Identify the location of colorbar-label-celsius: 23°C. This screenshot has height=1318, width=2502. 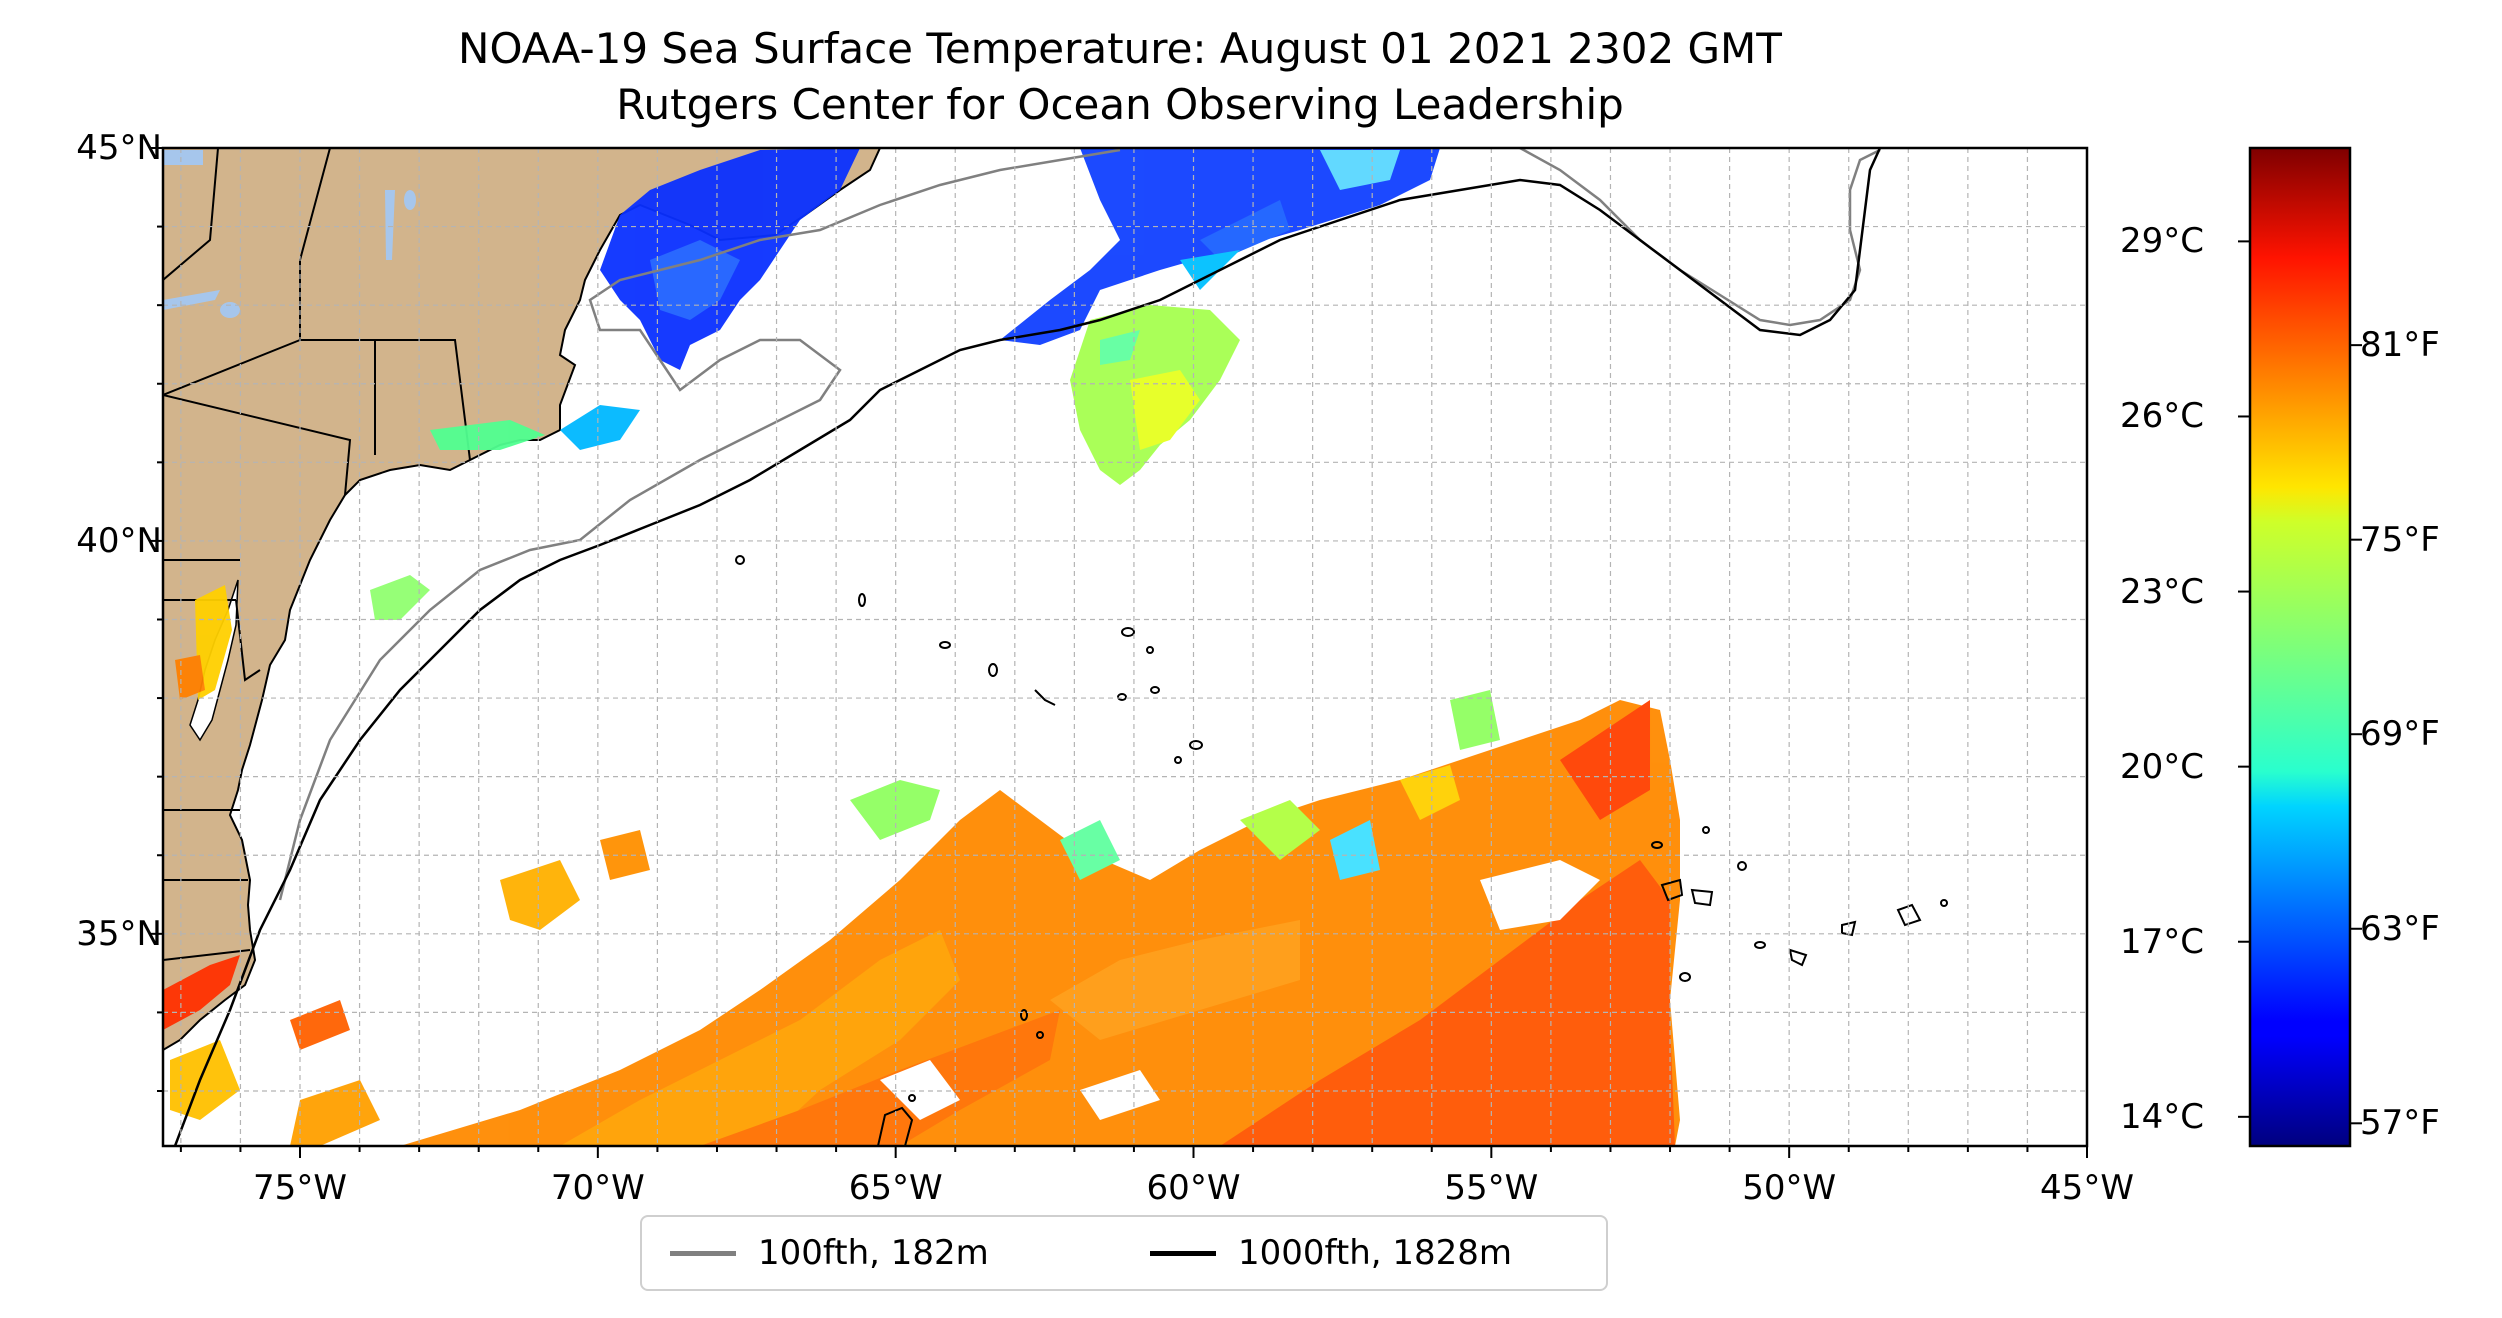
(2162, 591).